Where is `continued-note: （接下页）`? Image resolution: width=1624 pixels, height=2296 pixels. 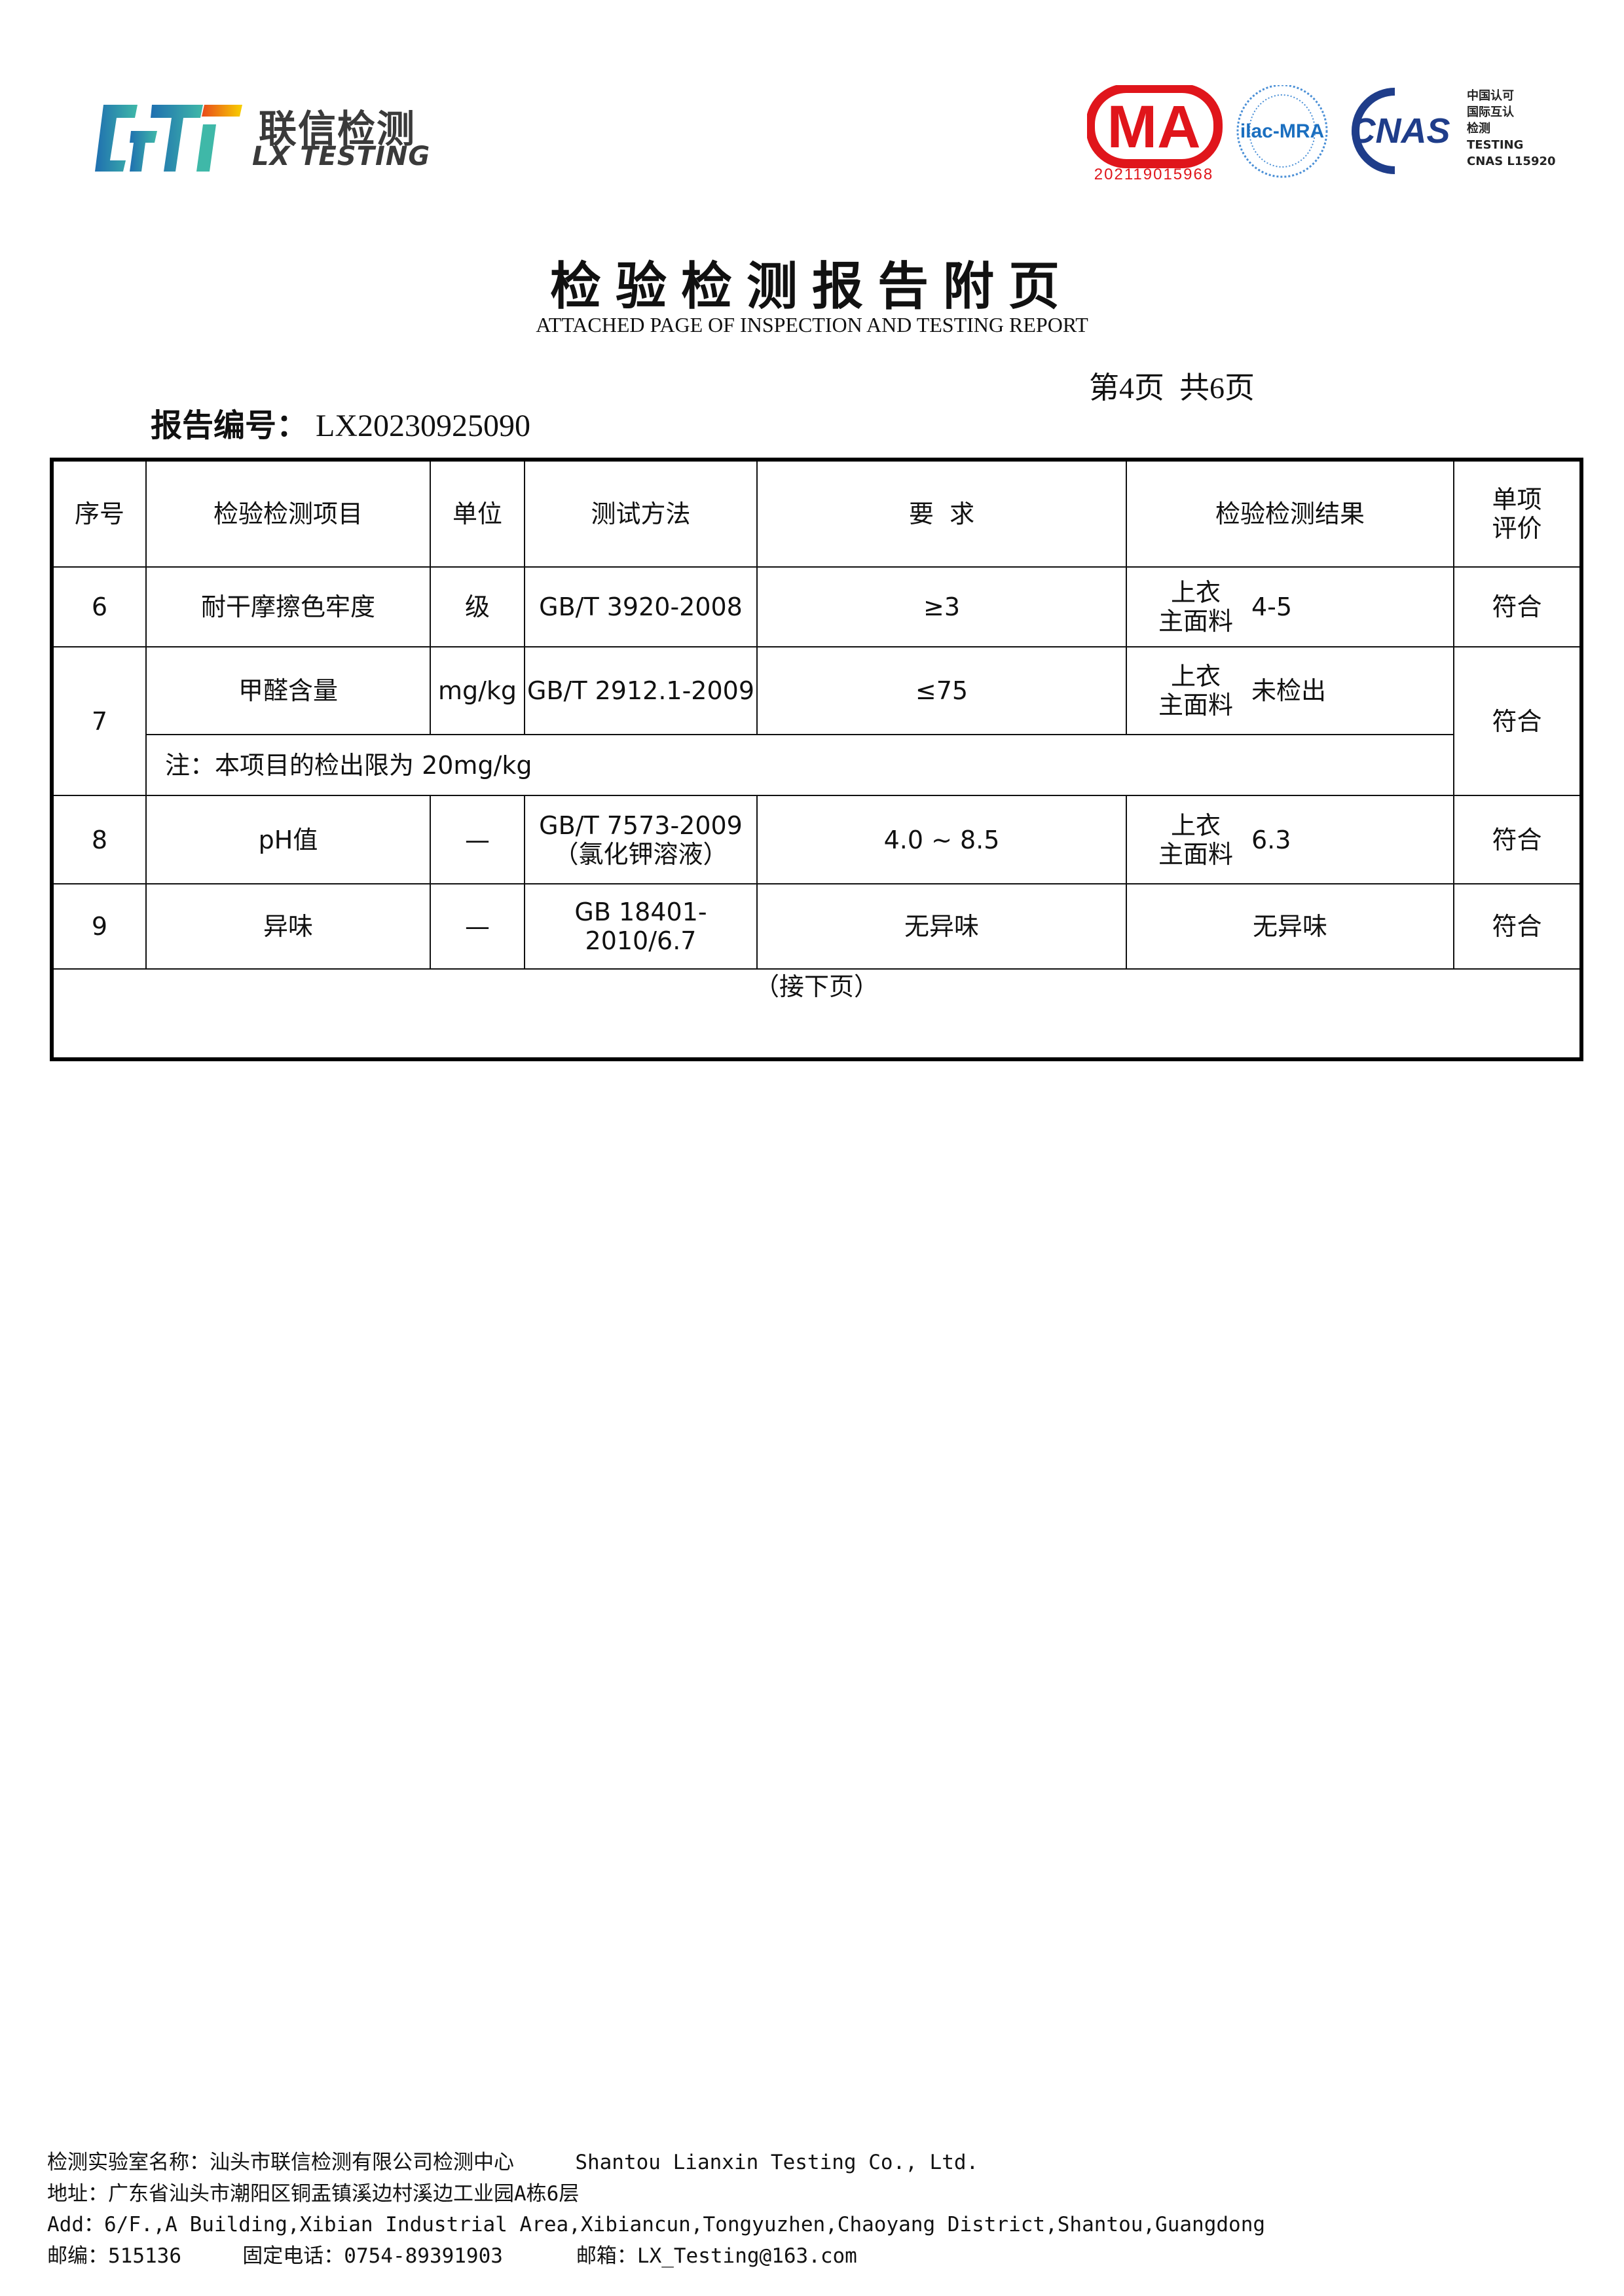 continued-note: （接下页） is located at coordinates (816, 1014).